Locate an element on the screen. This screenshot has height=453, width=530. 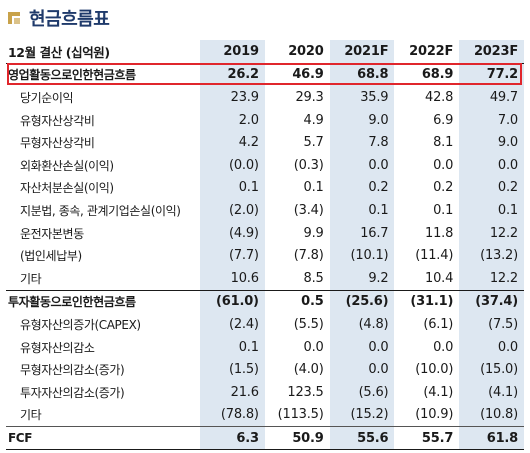
table-row: 투자자산의감소(증가) 21.6 123.5 (5.6) (4.1) (4.1) is located at coordinates (265, 392).